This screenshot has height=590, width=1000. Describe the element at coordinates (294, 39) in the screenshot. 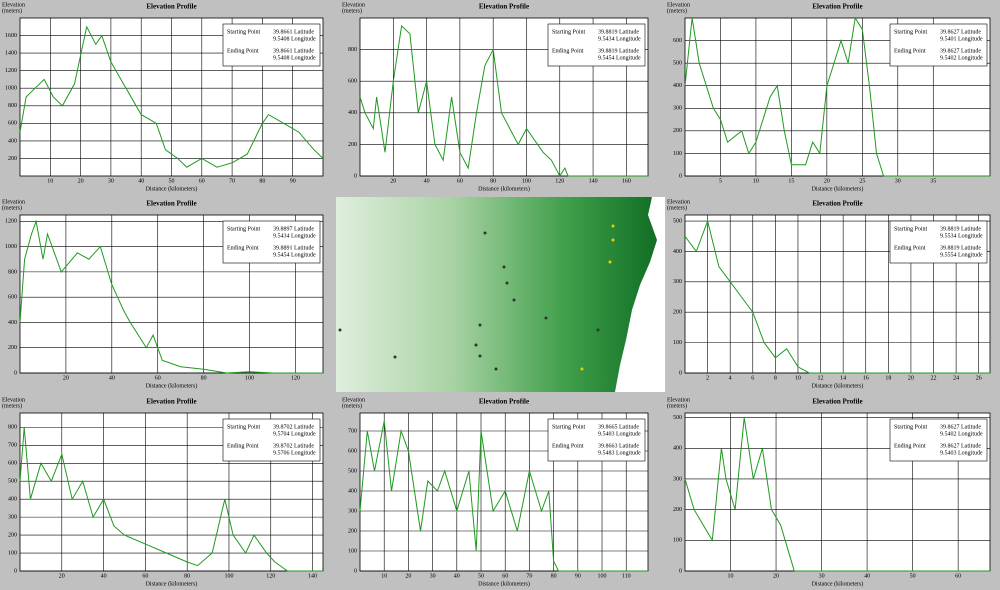

I see `legend-start-lon: 9.5408 Longitude` at that location.